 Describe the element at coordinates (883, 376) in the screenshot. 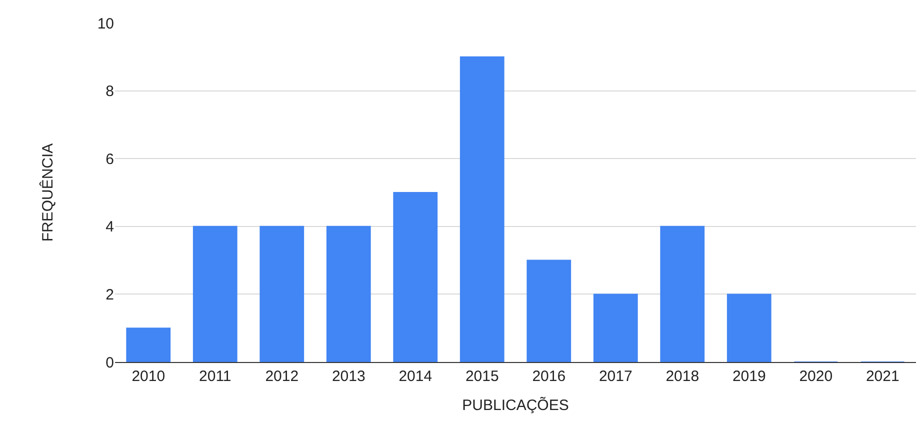

I see `x-tick-label: 2021` at that location.